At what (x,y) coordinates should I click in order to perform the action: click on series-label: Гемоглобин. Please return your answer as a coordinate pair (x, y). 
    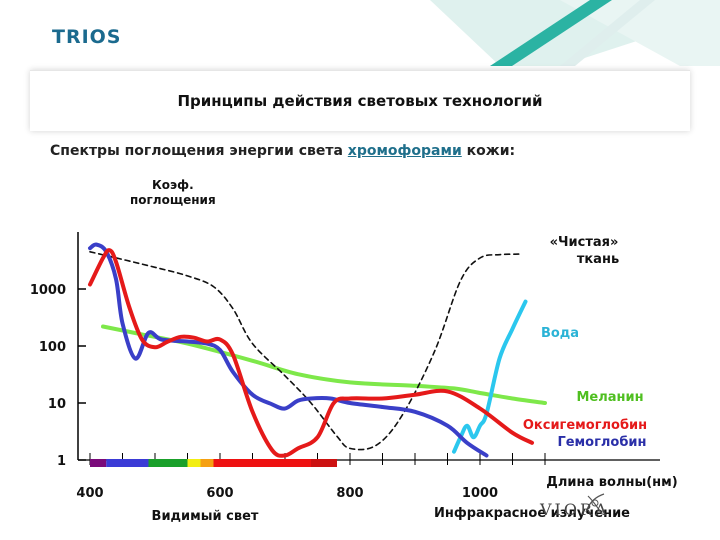
    Looking at the image, I should click on (601, 442).